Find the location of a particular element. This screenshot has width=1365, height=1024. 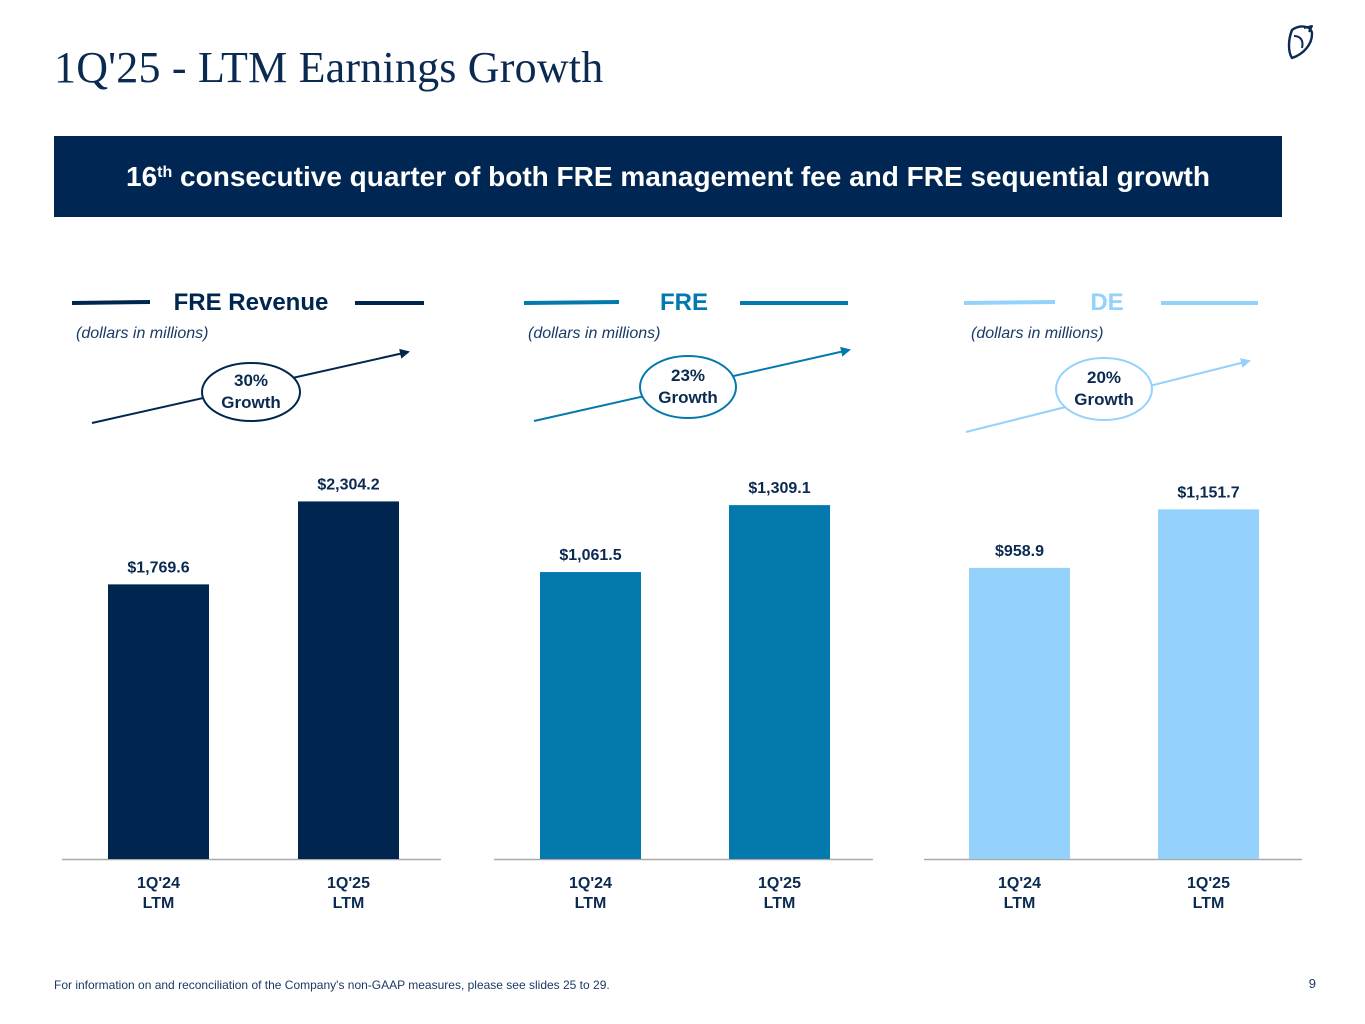

bar-value-label: $1,061.5 is located at coordinates (590, 555).